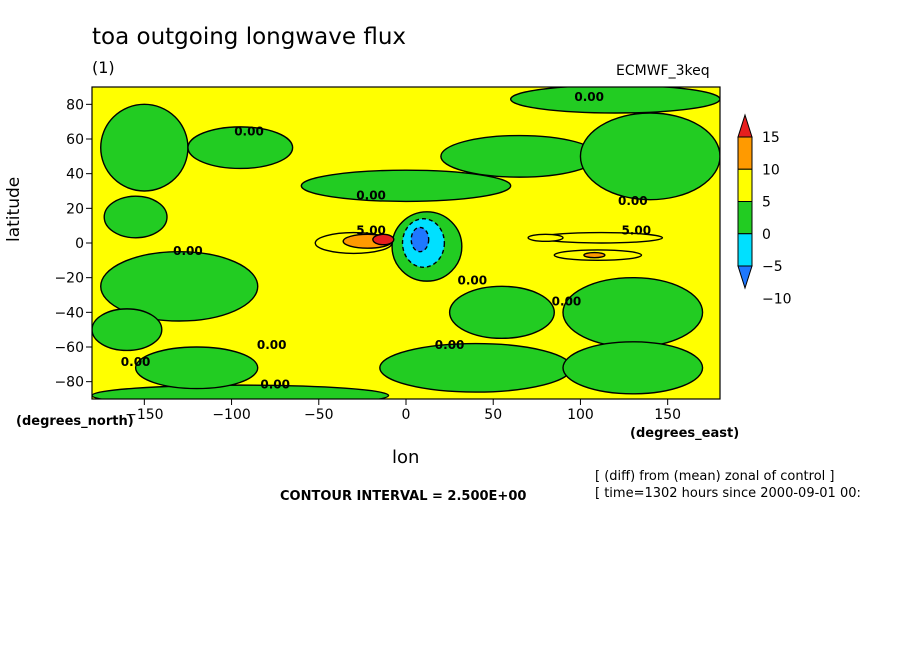 Image resolution: width=904 pixels, height=654 pixels. I want to click on colorbar-bottom-arrow, so click(745, 277).